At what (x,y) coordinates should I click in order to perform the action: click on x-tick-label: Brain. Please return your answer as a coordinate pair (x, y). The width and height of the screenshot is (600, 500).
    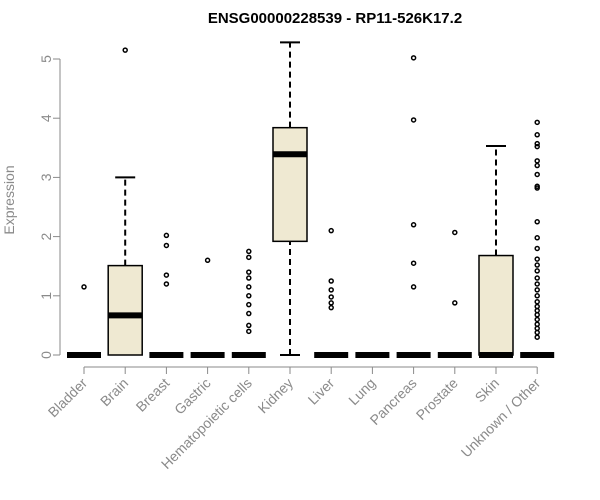
    Looking at the image, I should click on (114, 392).